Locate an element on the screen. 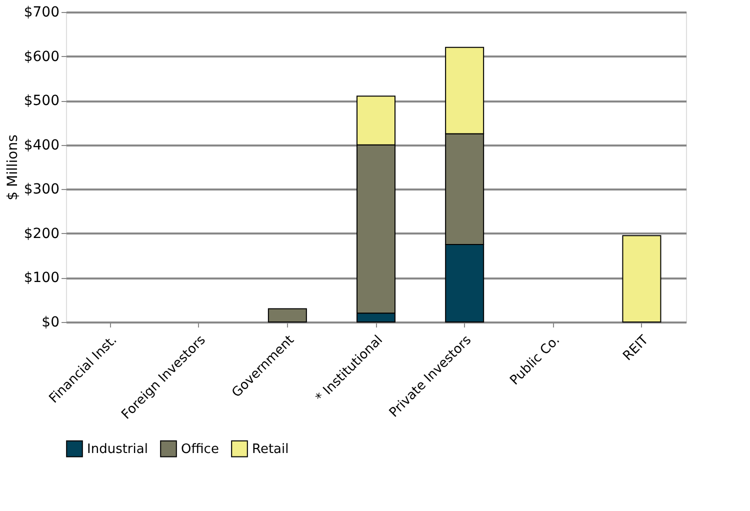 The height and width of the screenshot is (511, 750). y-tick-label: $300 is located at coordinates (42, 190).